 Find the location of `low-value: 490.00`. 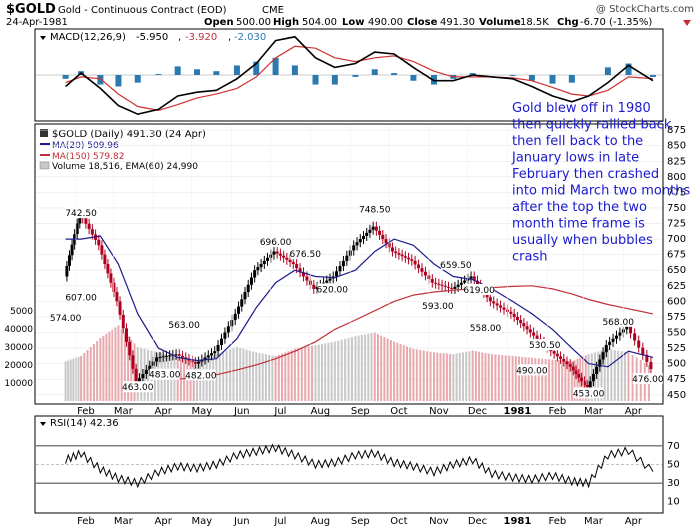

low-value: 490.00 is located at coordinates (385, 22).